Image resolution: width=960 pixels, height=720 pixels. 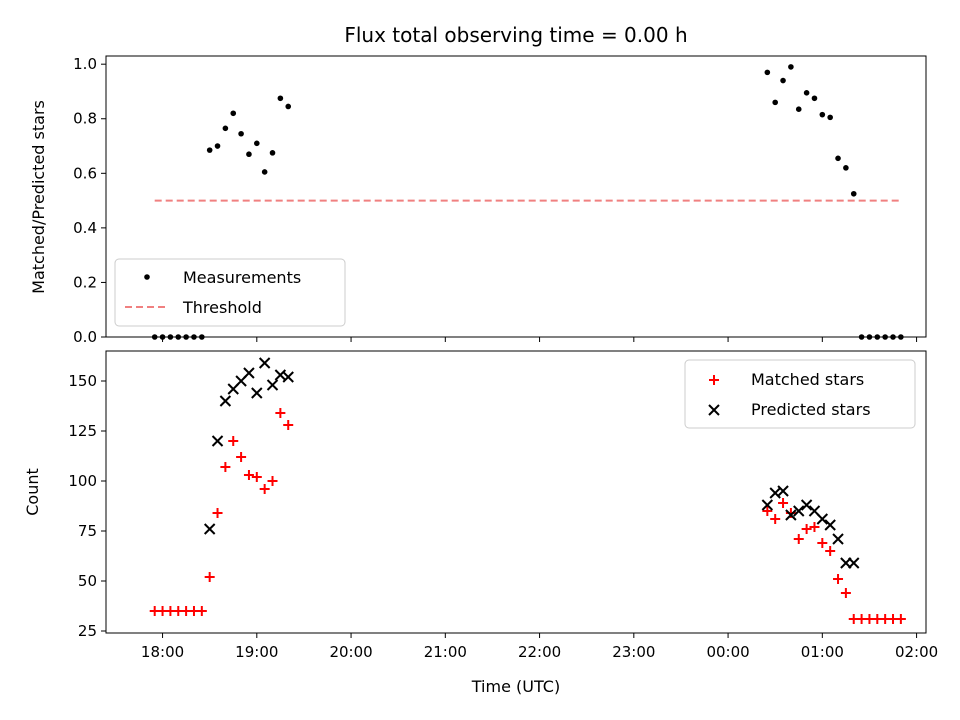 I want to click on top-y-axis-label: Matched/Predicted stars, so click(x=38, y=197).